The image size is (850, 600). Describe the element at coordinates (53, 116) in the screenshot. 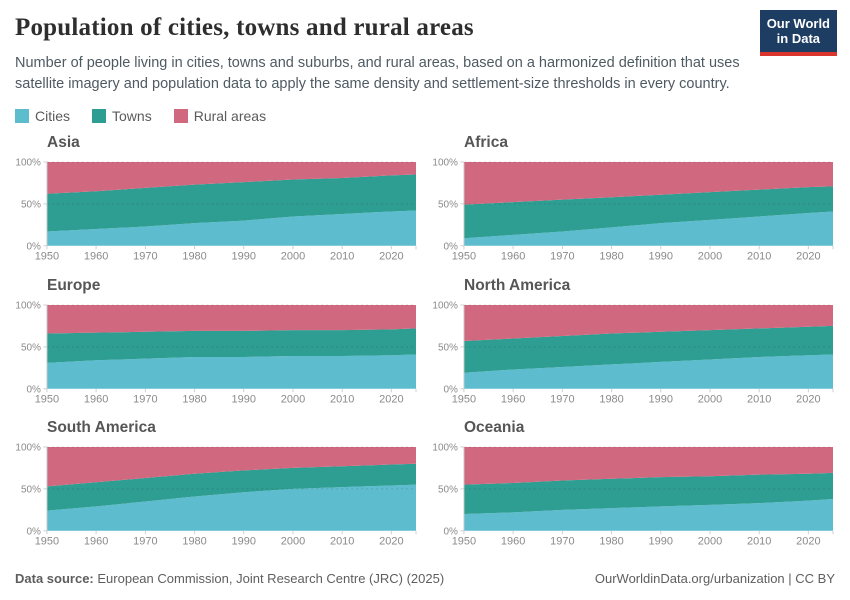

I see `legend-label: Cities` at that location.